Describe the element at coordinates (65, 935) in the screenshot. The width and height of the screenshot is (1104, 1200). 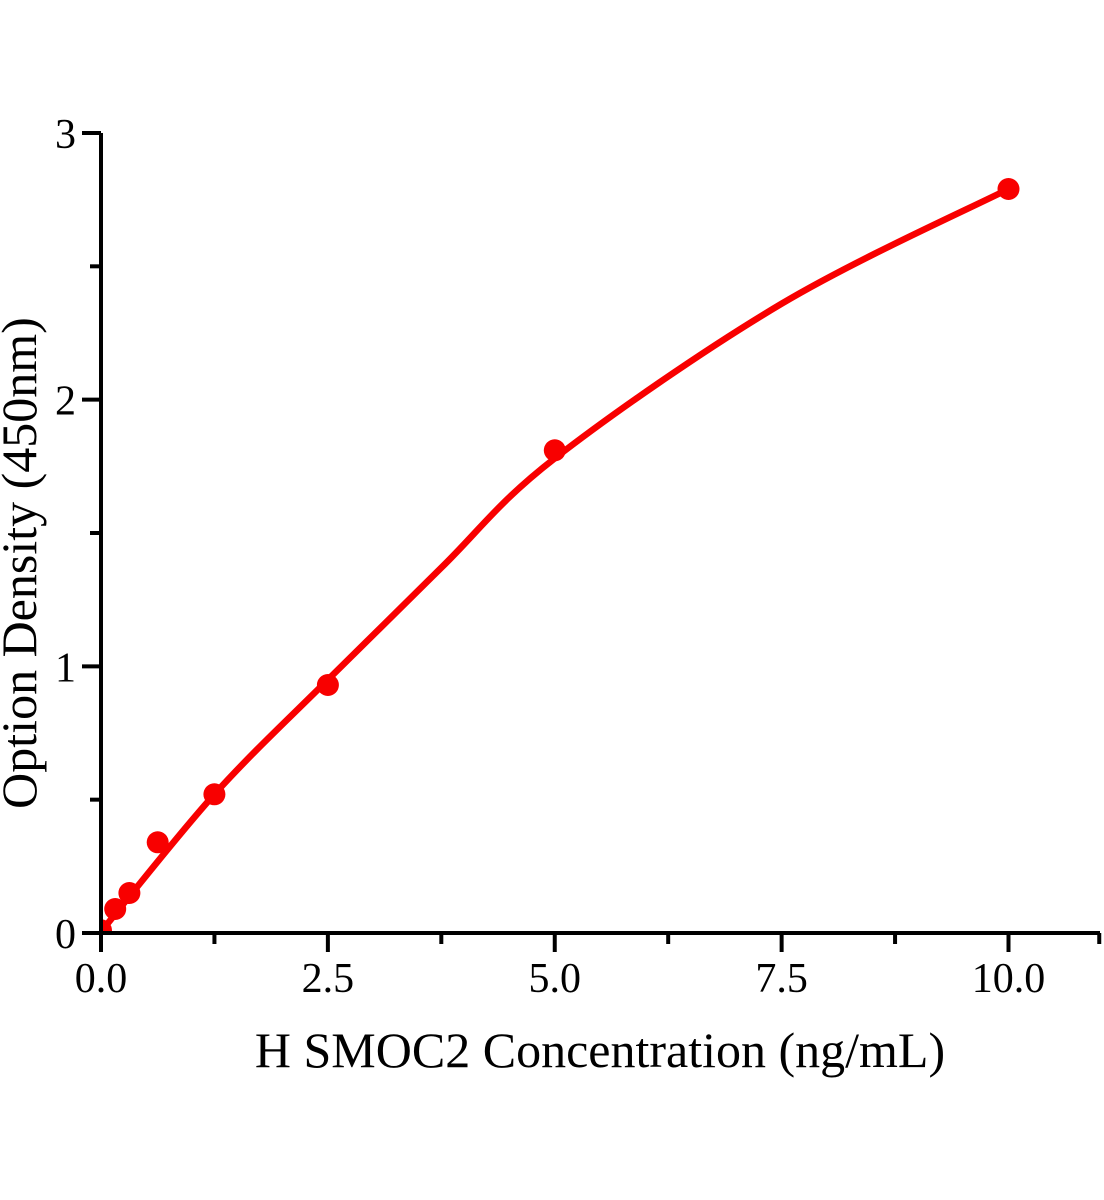
I see `y-tick-label: 0` at that location.